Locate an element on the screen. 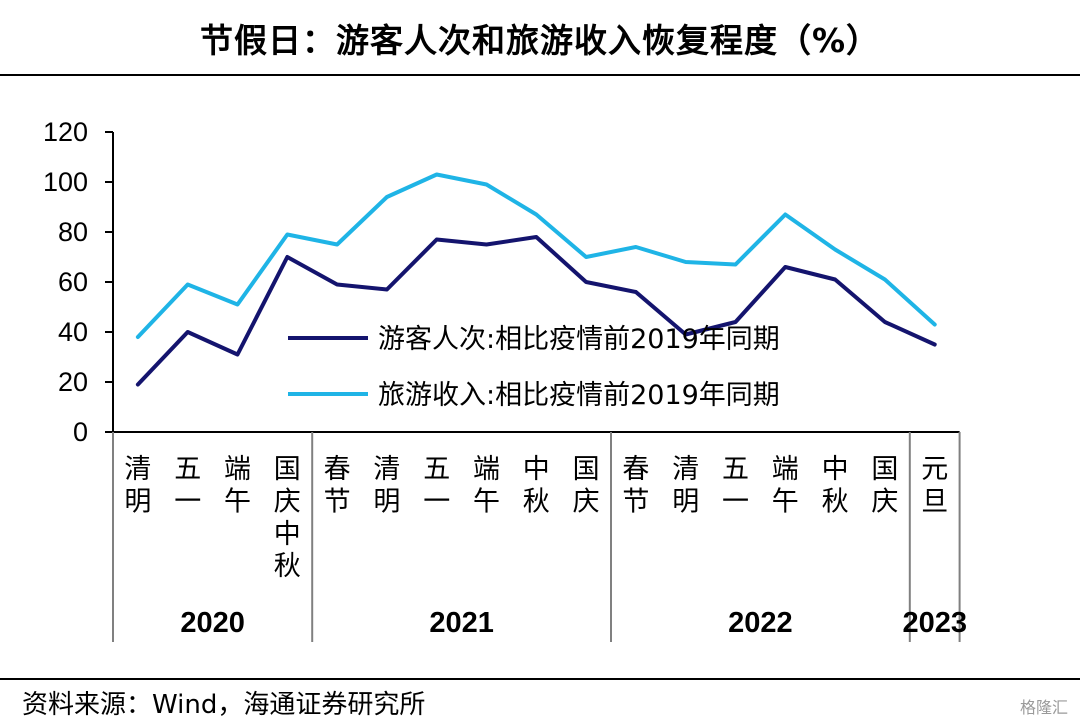 The image size is (1080, 724). x-year-label: 2021 is located at coordinates (461, 623).